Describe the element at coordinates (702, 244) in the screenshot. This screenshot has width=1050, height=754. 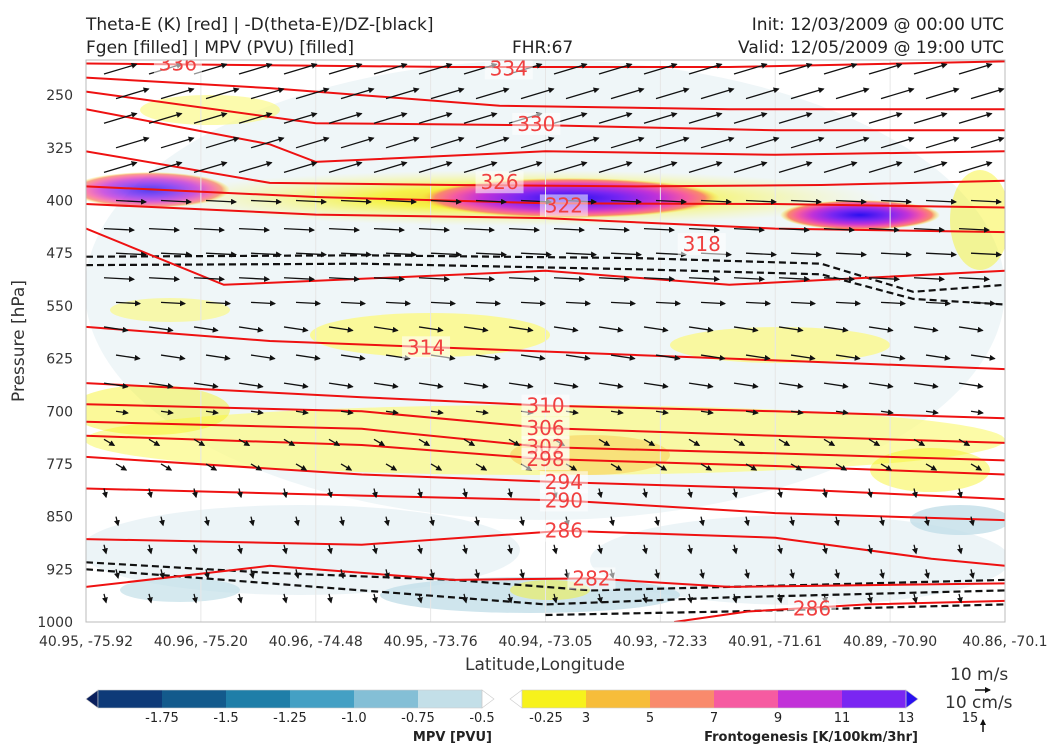
I see `contour-label: 318` at that location.